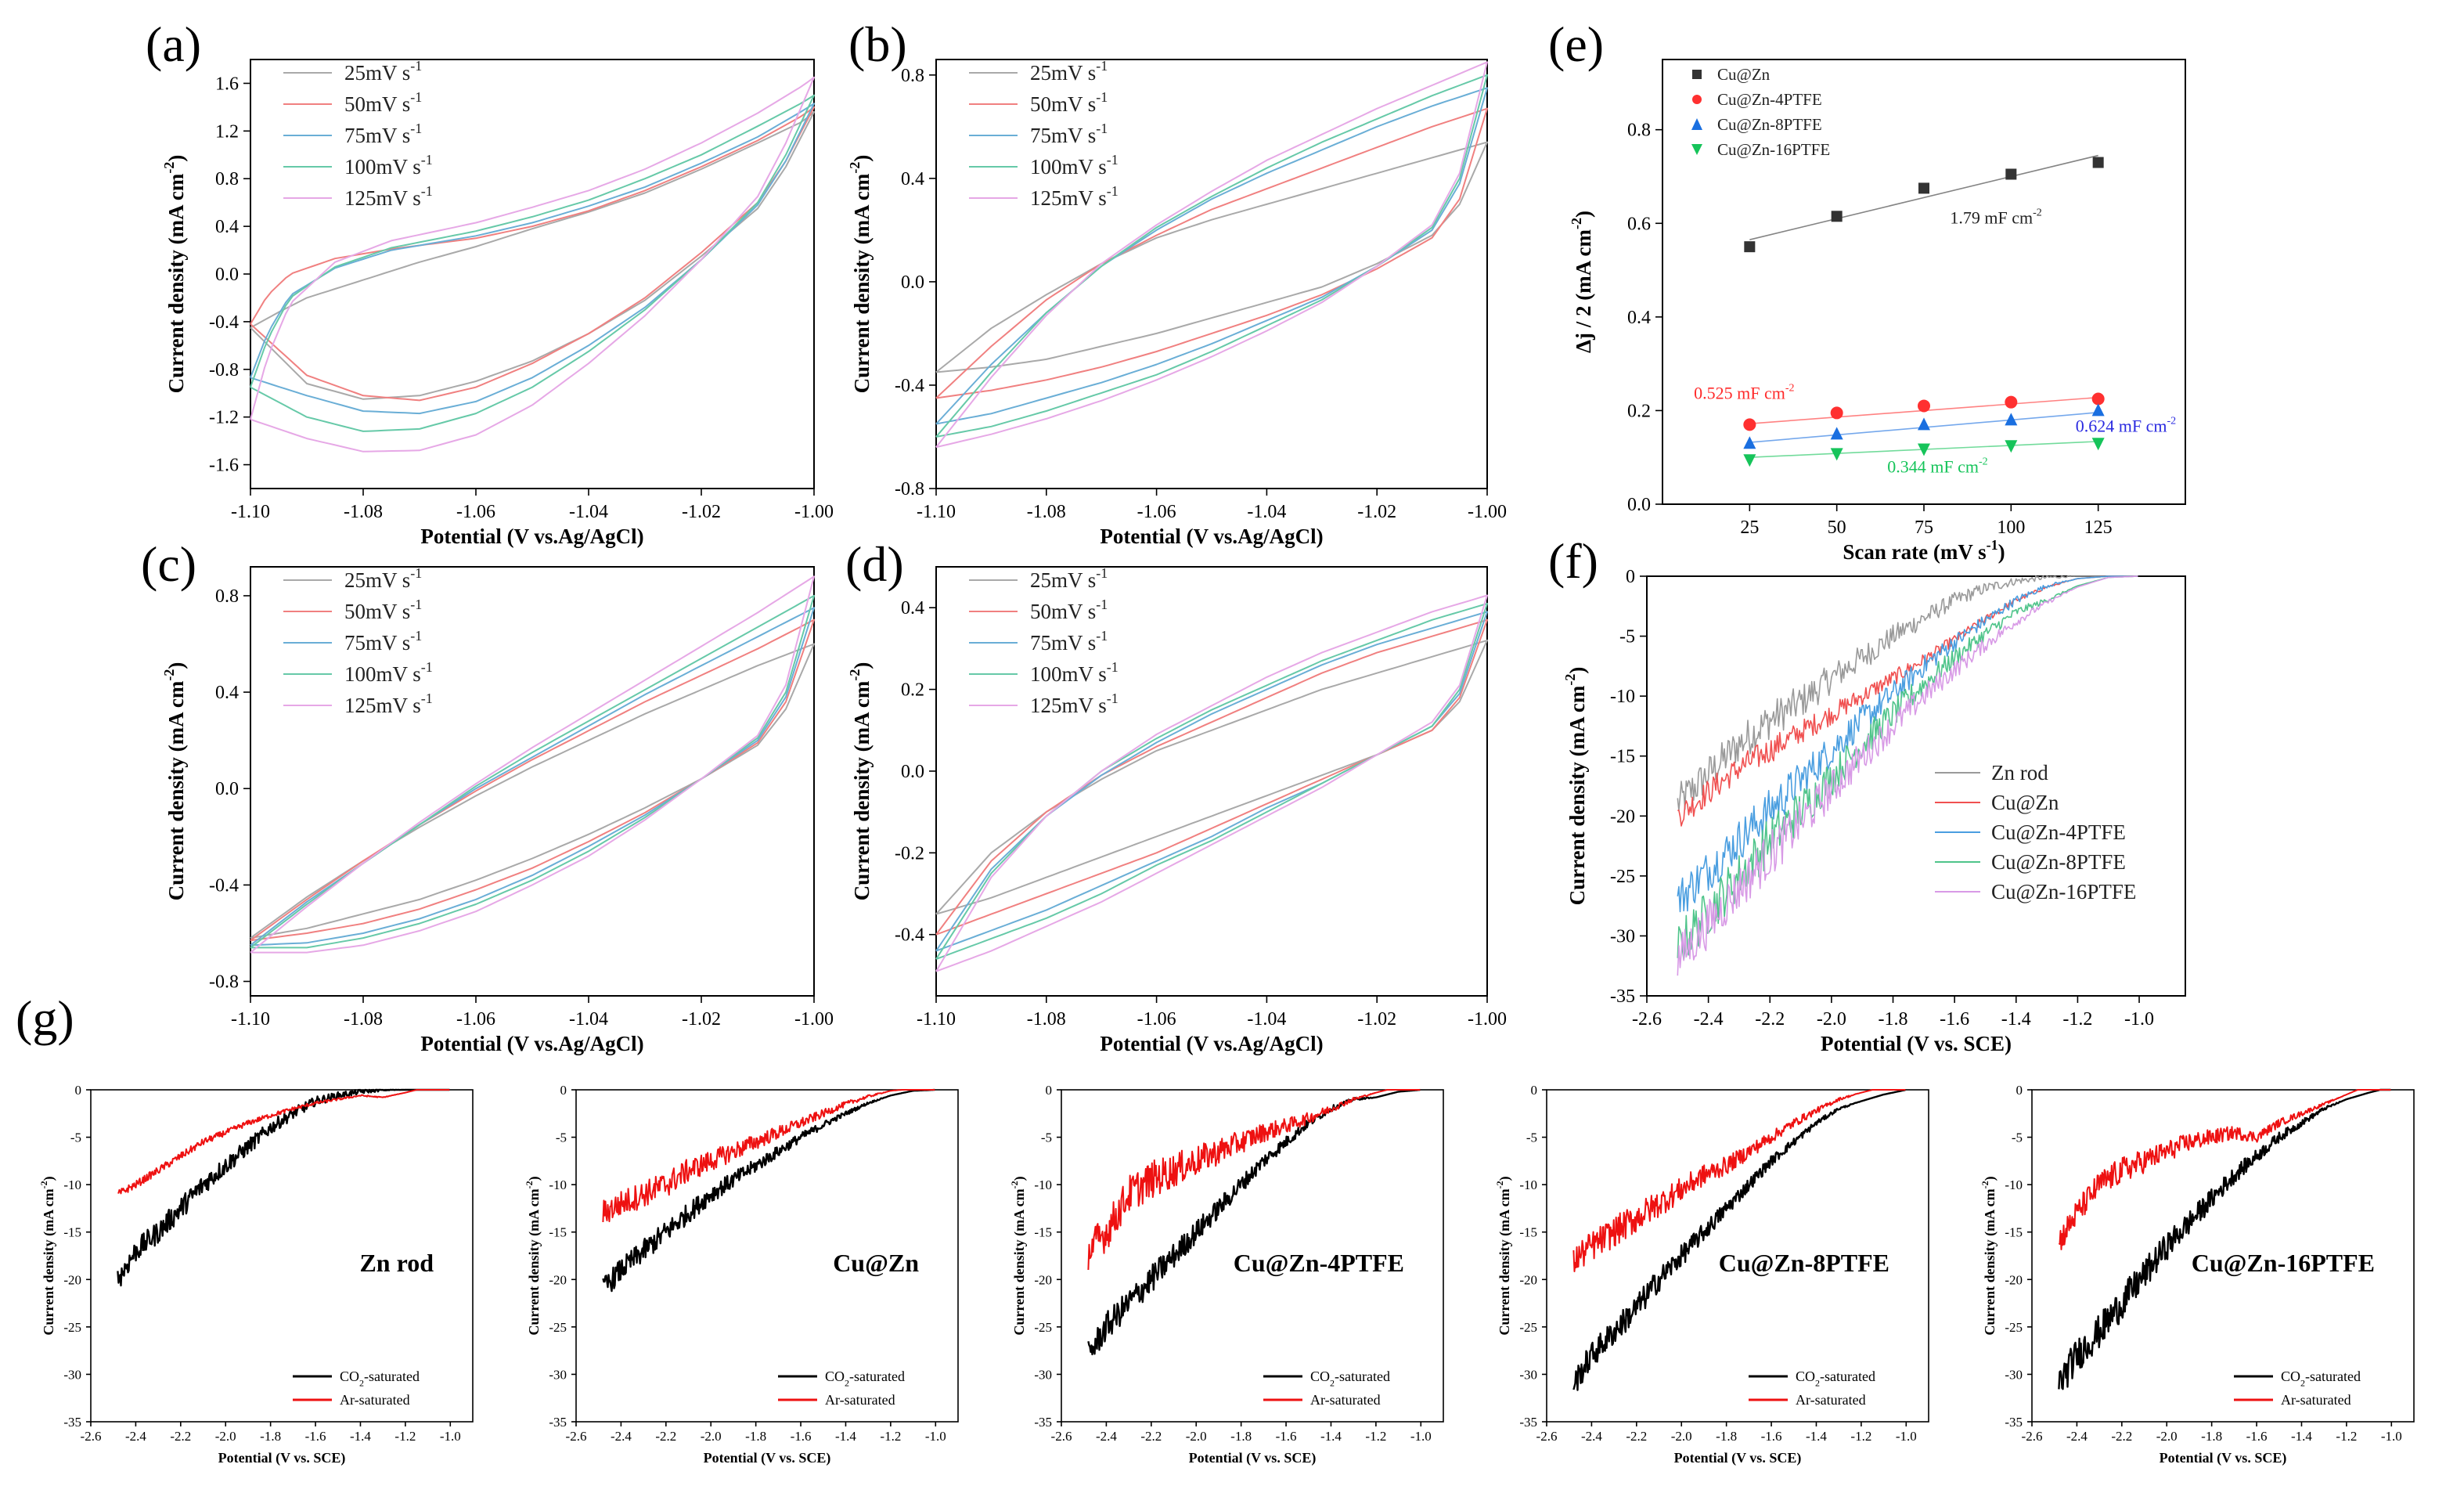 The image size is (2464, 1493). Describe the element at coordinates (1266, 1020) in the screenshot. I see `x-tick-label: -1.04` at that location.